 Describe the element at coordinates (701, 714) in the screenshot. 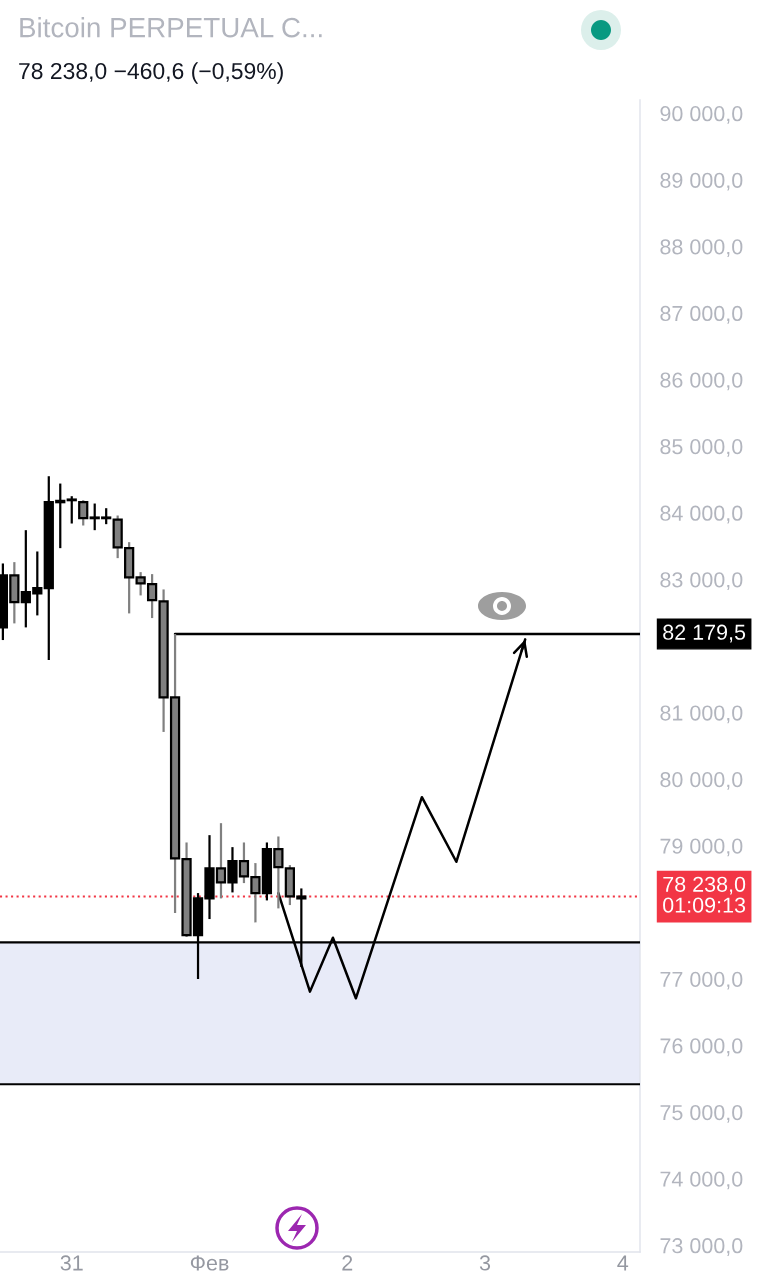

I see `y-tick-label: 81 000,0` at that location.